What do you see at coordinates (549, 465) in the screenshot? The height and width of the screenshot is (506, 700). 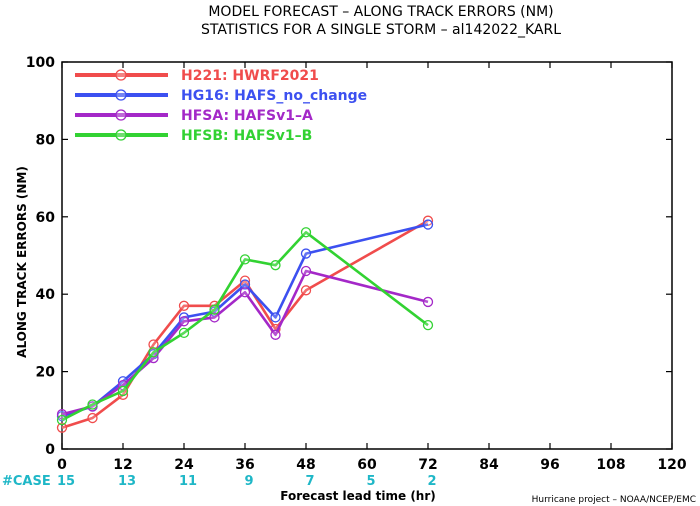 I see `x-tick-label: 96` at bounding box center [549, 465].